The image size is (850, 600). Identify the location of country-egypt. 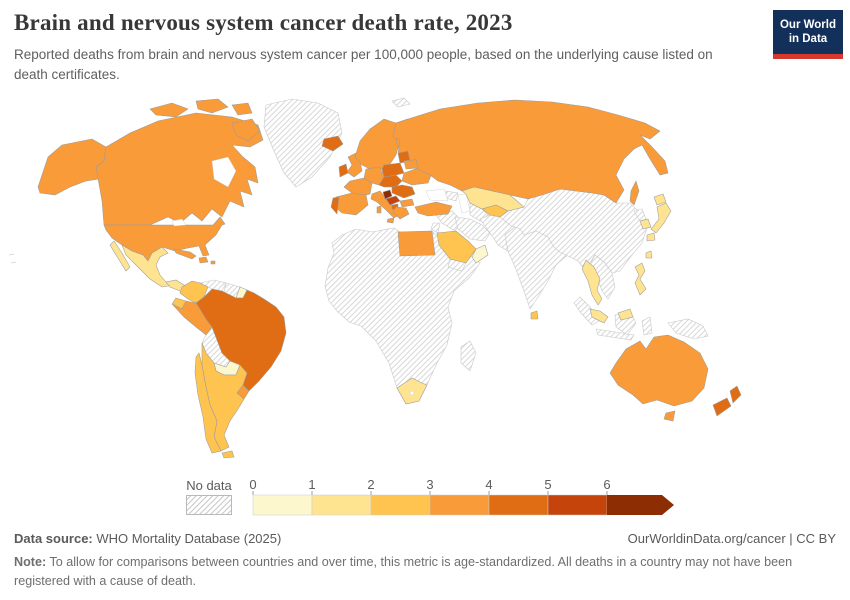
(416, 243).